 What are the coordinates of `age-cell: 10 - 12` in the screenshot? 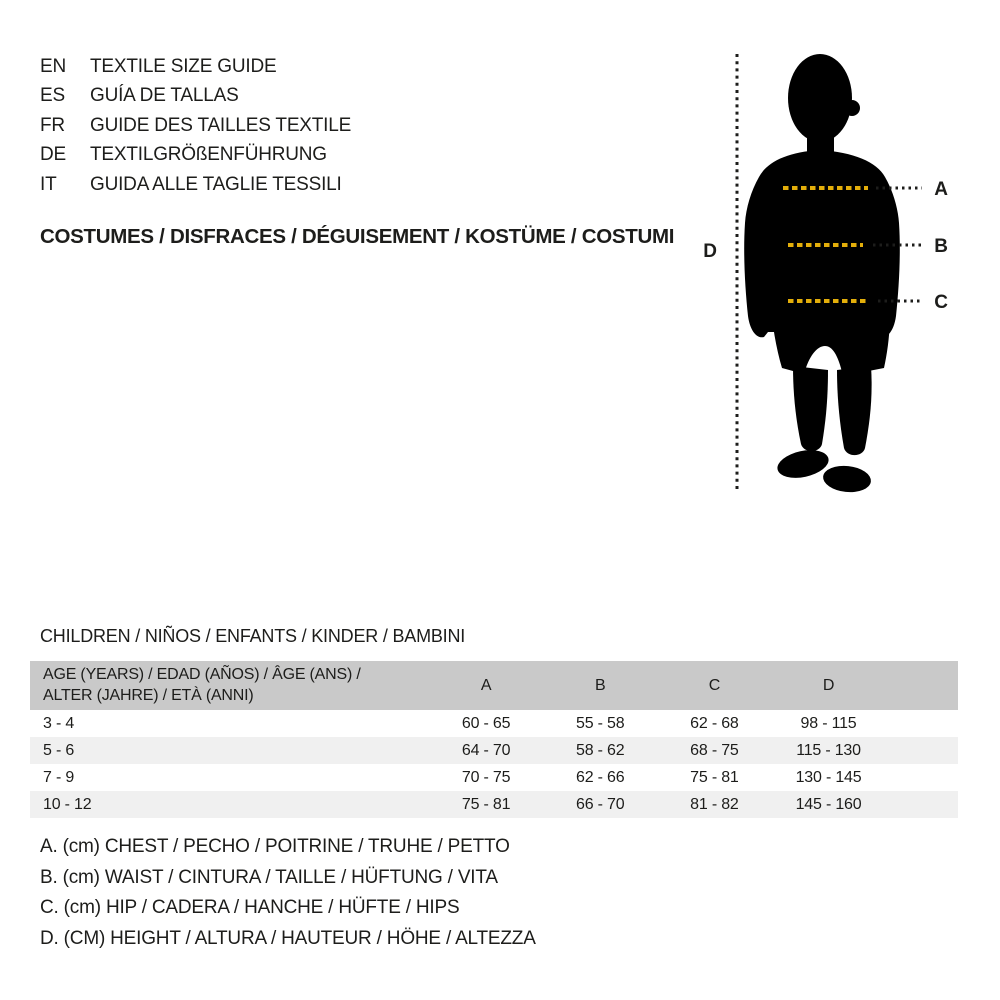 It's located at (67, 804).